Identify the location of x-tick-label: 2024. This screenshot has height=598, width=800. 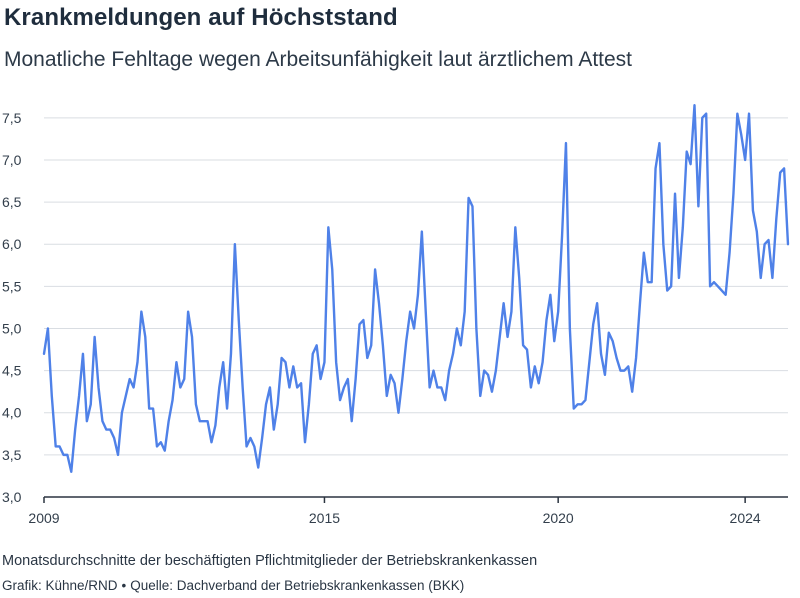
(745, 518).